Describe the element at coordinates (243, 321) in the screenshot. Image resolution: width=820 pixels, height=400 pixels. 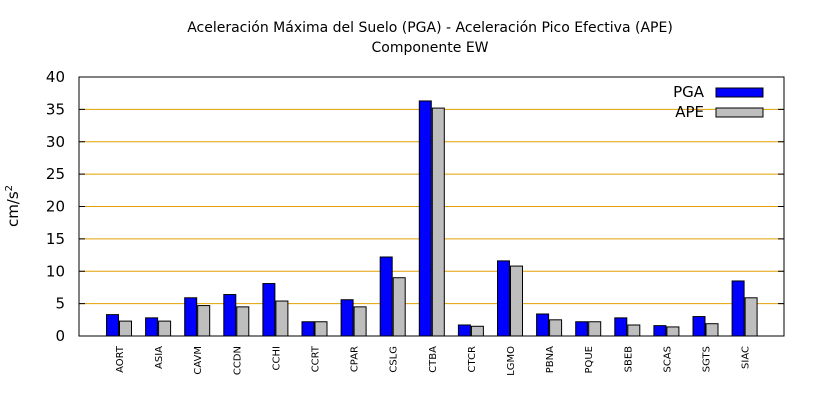
I see `bar-ape-ccdn` at that location.